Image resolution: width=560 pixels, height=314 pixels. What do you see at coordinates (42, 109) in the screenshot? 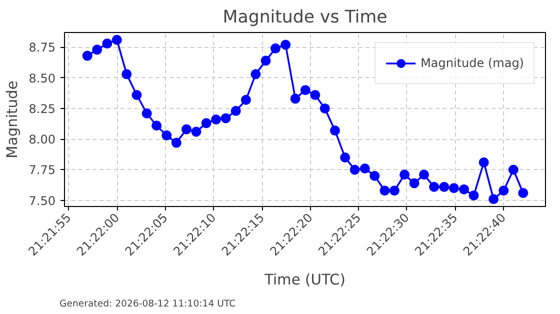
I see `y-tick-label: 8.25` at bounding box center [42, 109].